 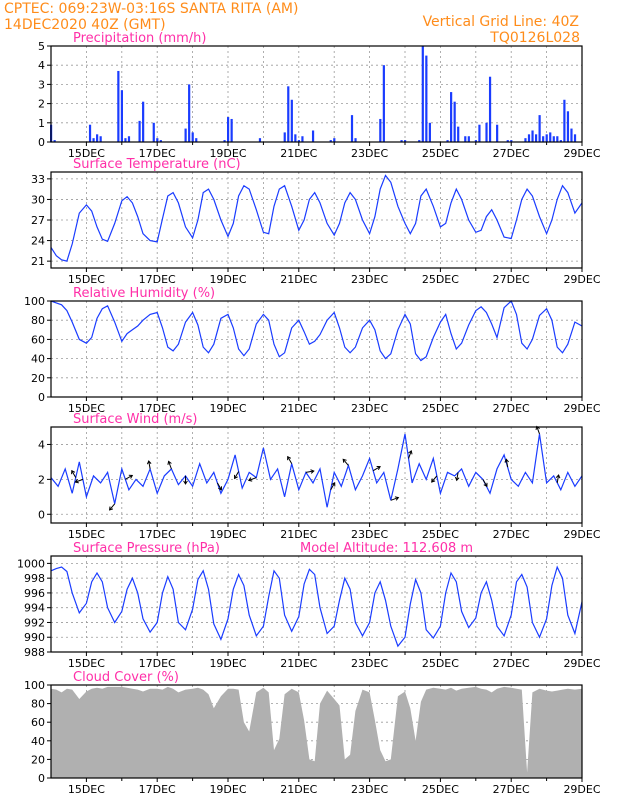 What do you see at coordinates (34, 578) in the screenshot?
I see `y-tick-label: 998` at bounding box center [34, 578].